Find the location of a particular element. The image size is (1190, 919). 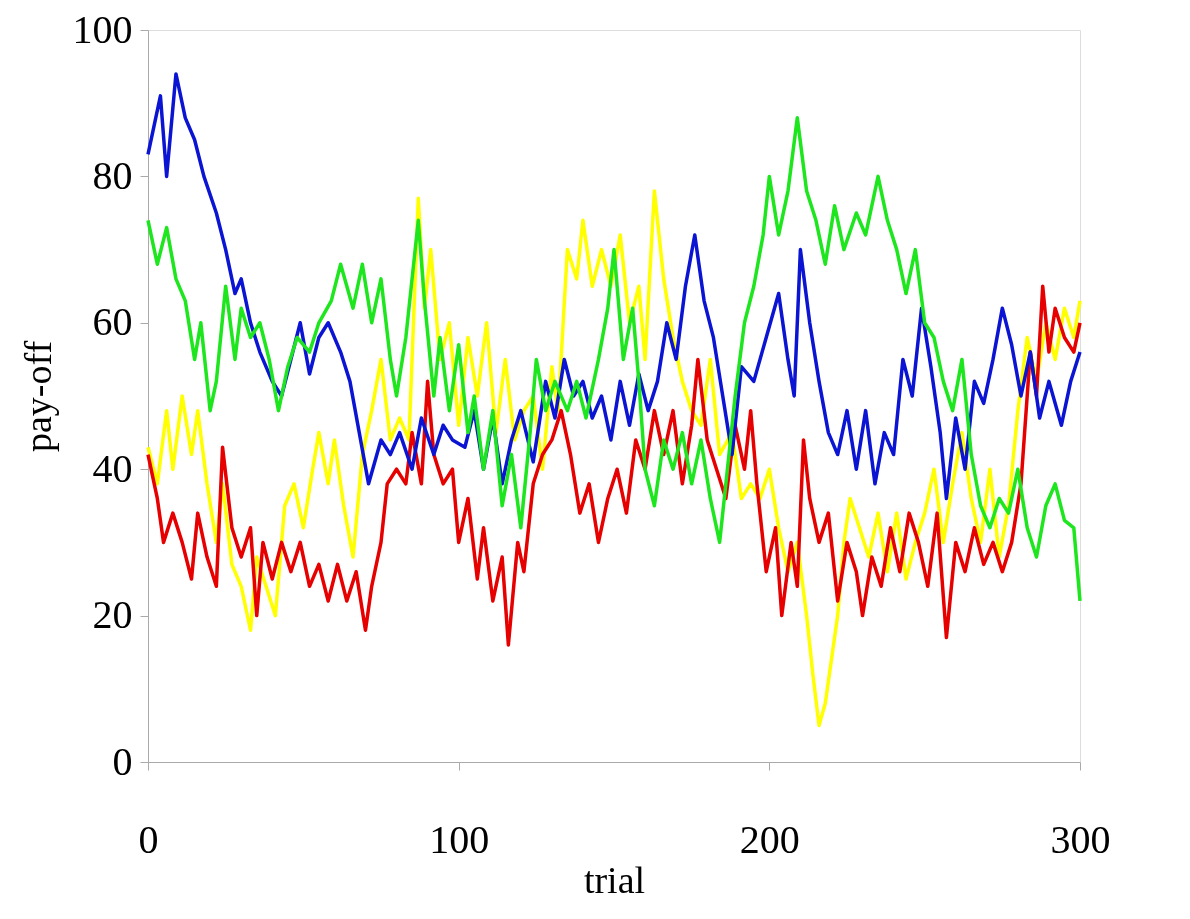

y-tick-label: 80 is located at coordinates (112, 175).